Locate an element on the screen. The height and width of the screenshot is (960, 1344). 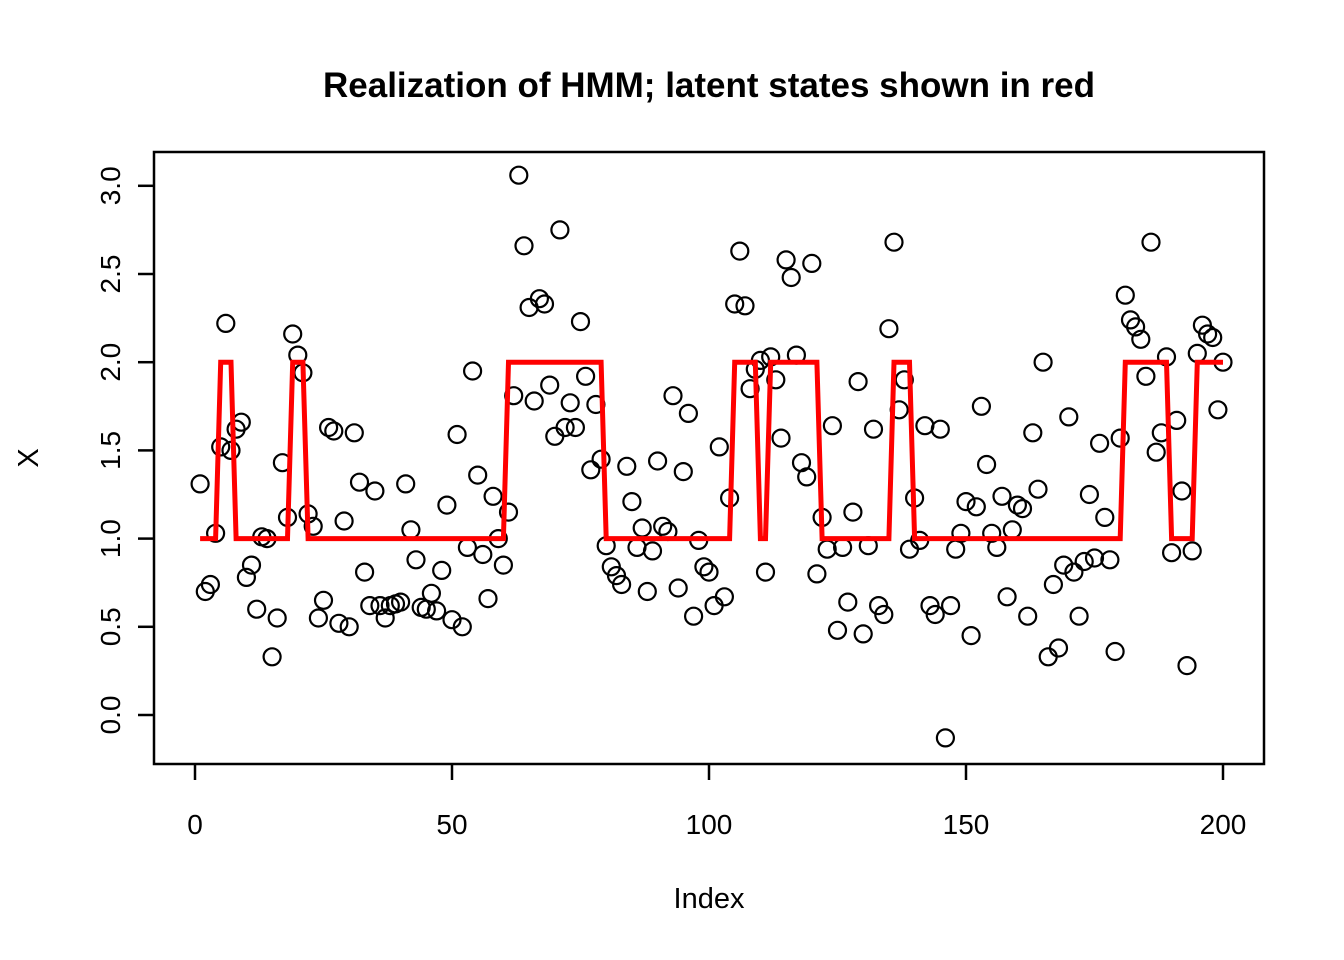
y-axis-ticks: 0.0 0.5 1.0 1.5 2.0 2.5 3.0 is located at coordinates (124, 450).